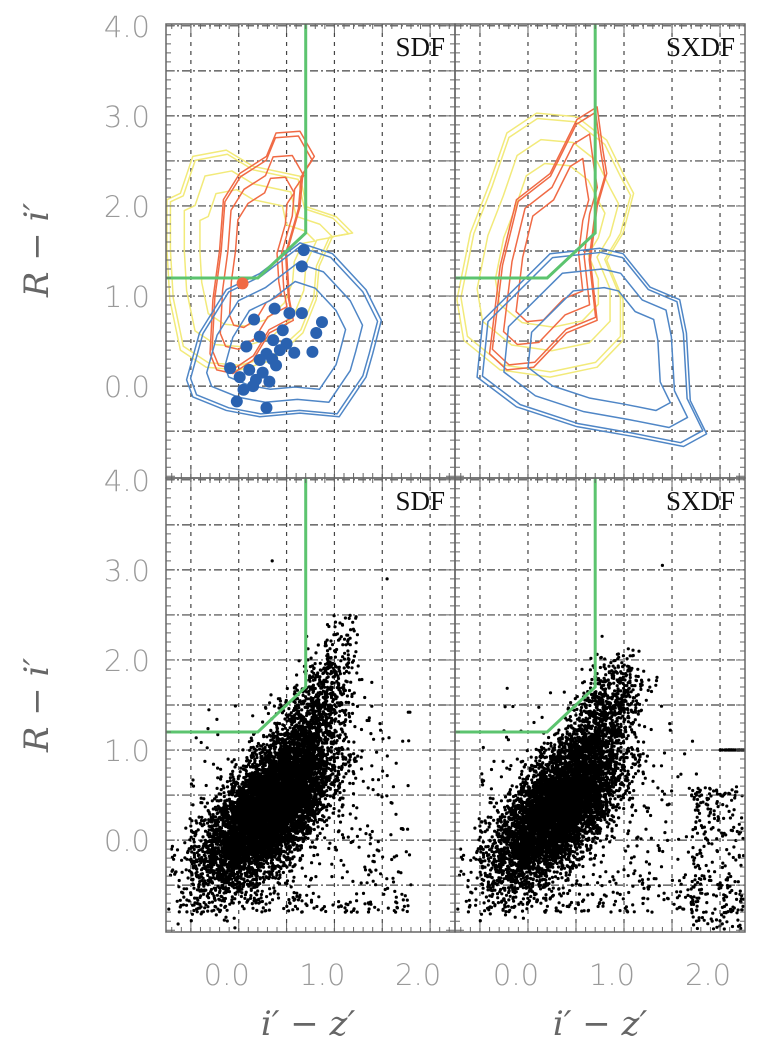 The height and width of the screenshot is (1050, 779). Describe the element at coordinates (242, 283) in the screenshot. I see `red-data-point` at that location.